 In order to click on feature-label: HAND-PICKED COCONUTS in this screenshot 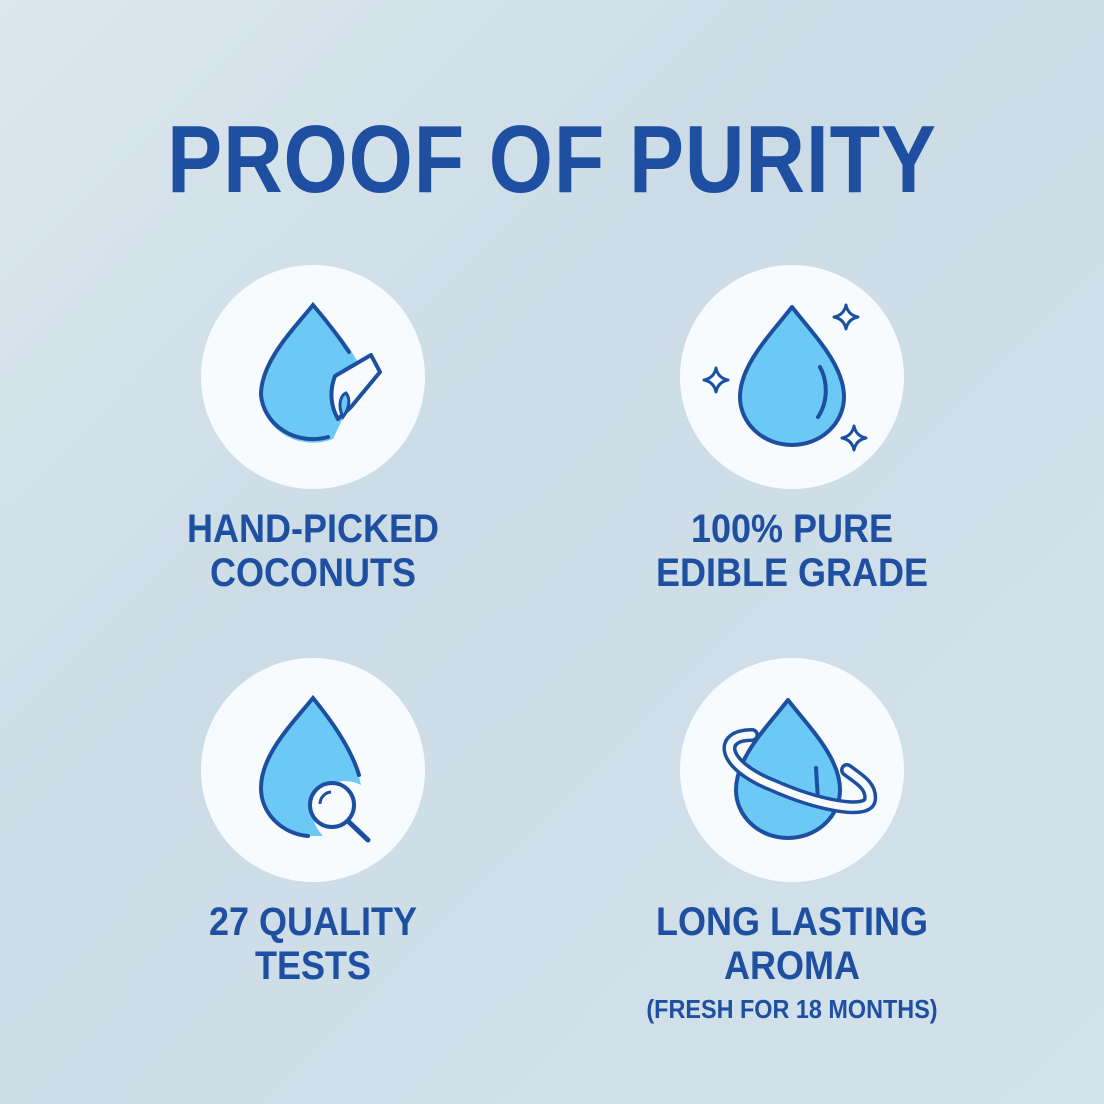, I will do `click(313, 551)`.